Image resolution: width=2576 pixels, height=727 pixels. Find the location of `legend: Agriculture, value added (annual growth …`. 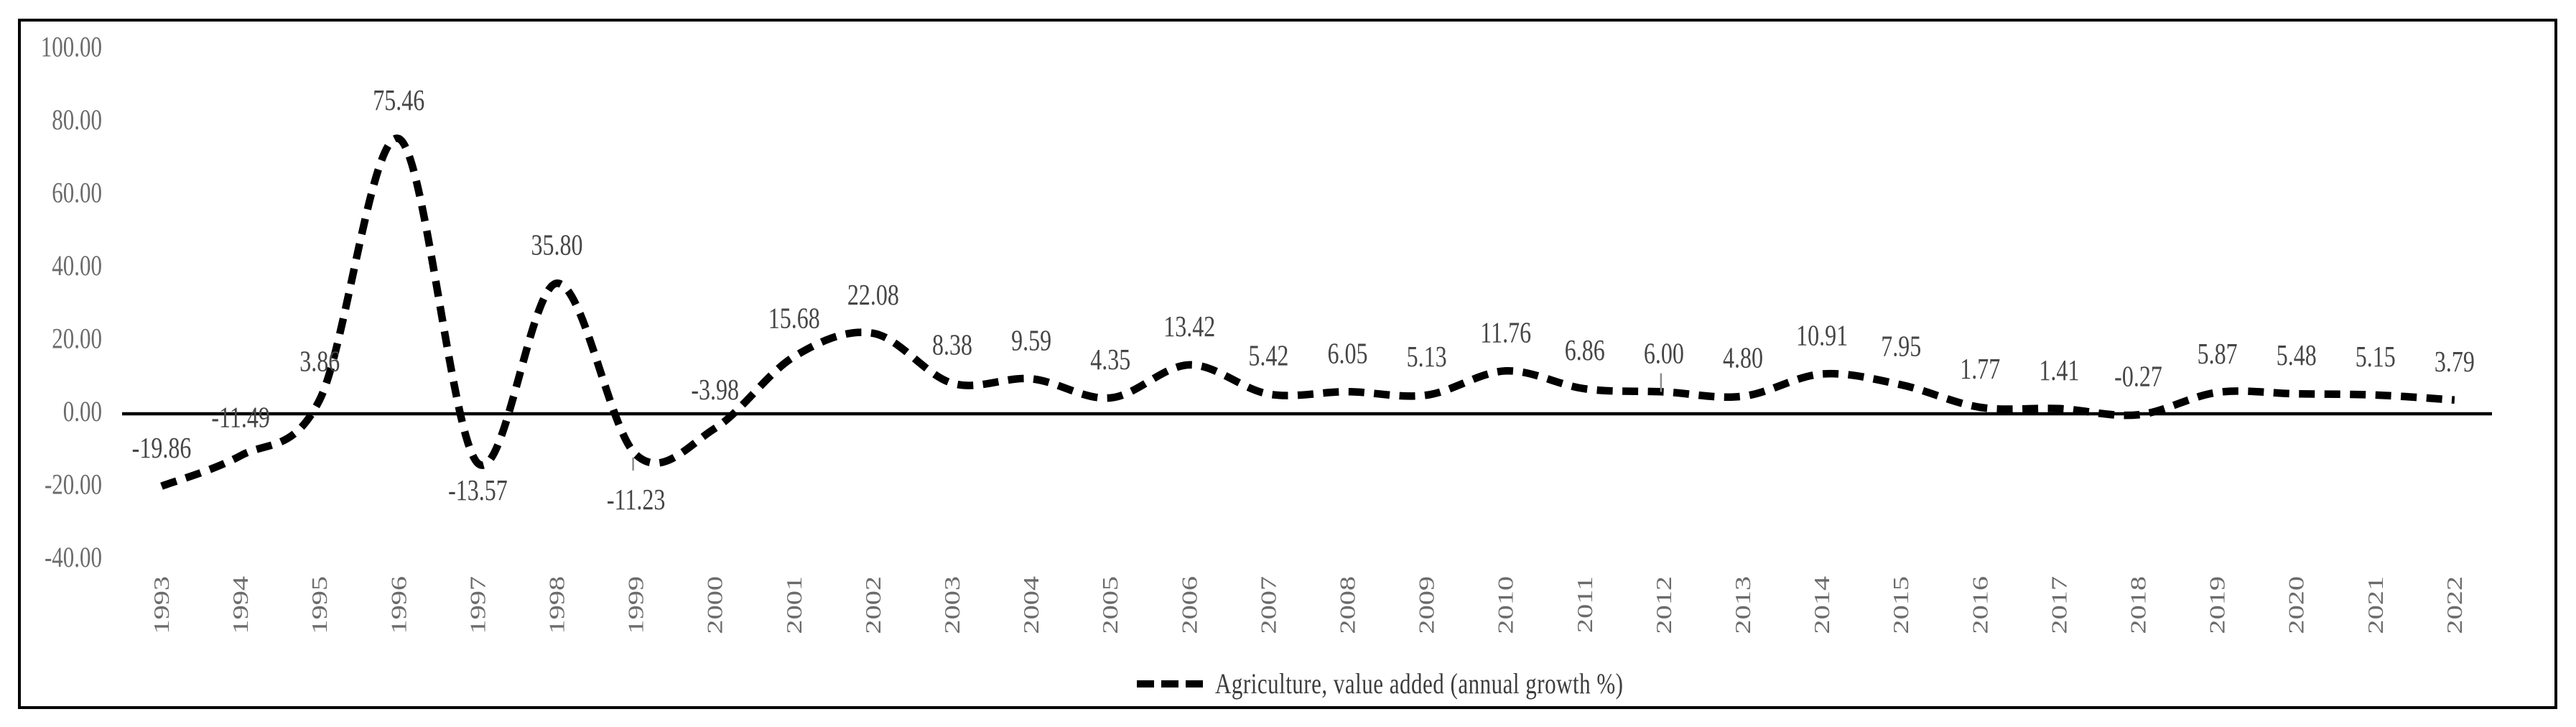

legend: Agriculture, value added (annual growth … is located at coordinates (1380, 683).